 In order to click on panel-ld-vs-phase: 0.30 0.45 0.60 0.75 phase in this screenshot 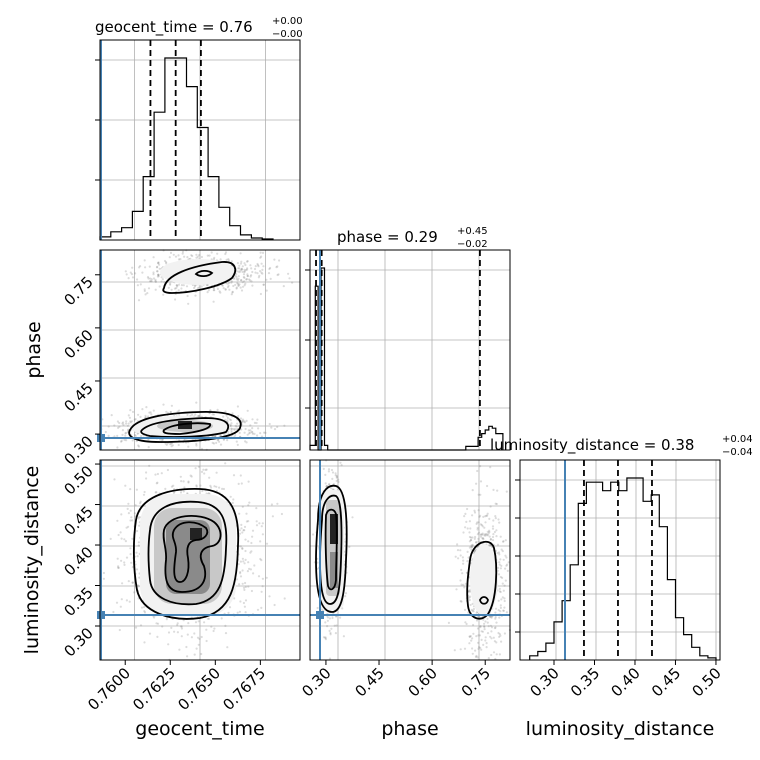, I will do `click(404, 599)`.